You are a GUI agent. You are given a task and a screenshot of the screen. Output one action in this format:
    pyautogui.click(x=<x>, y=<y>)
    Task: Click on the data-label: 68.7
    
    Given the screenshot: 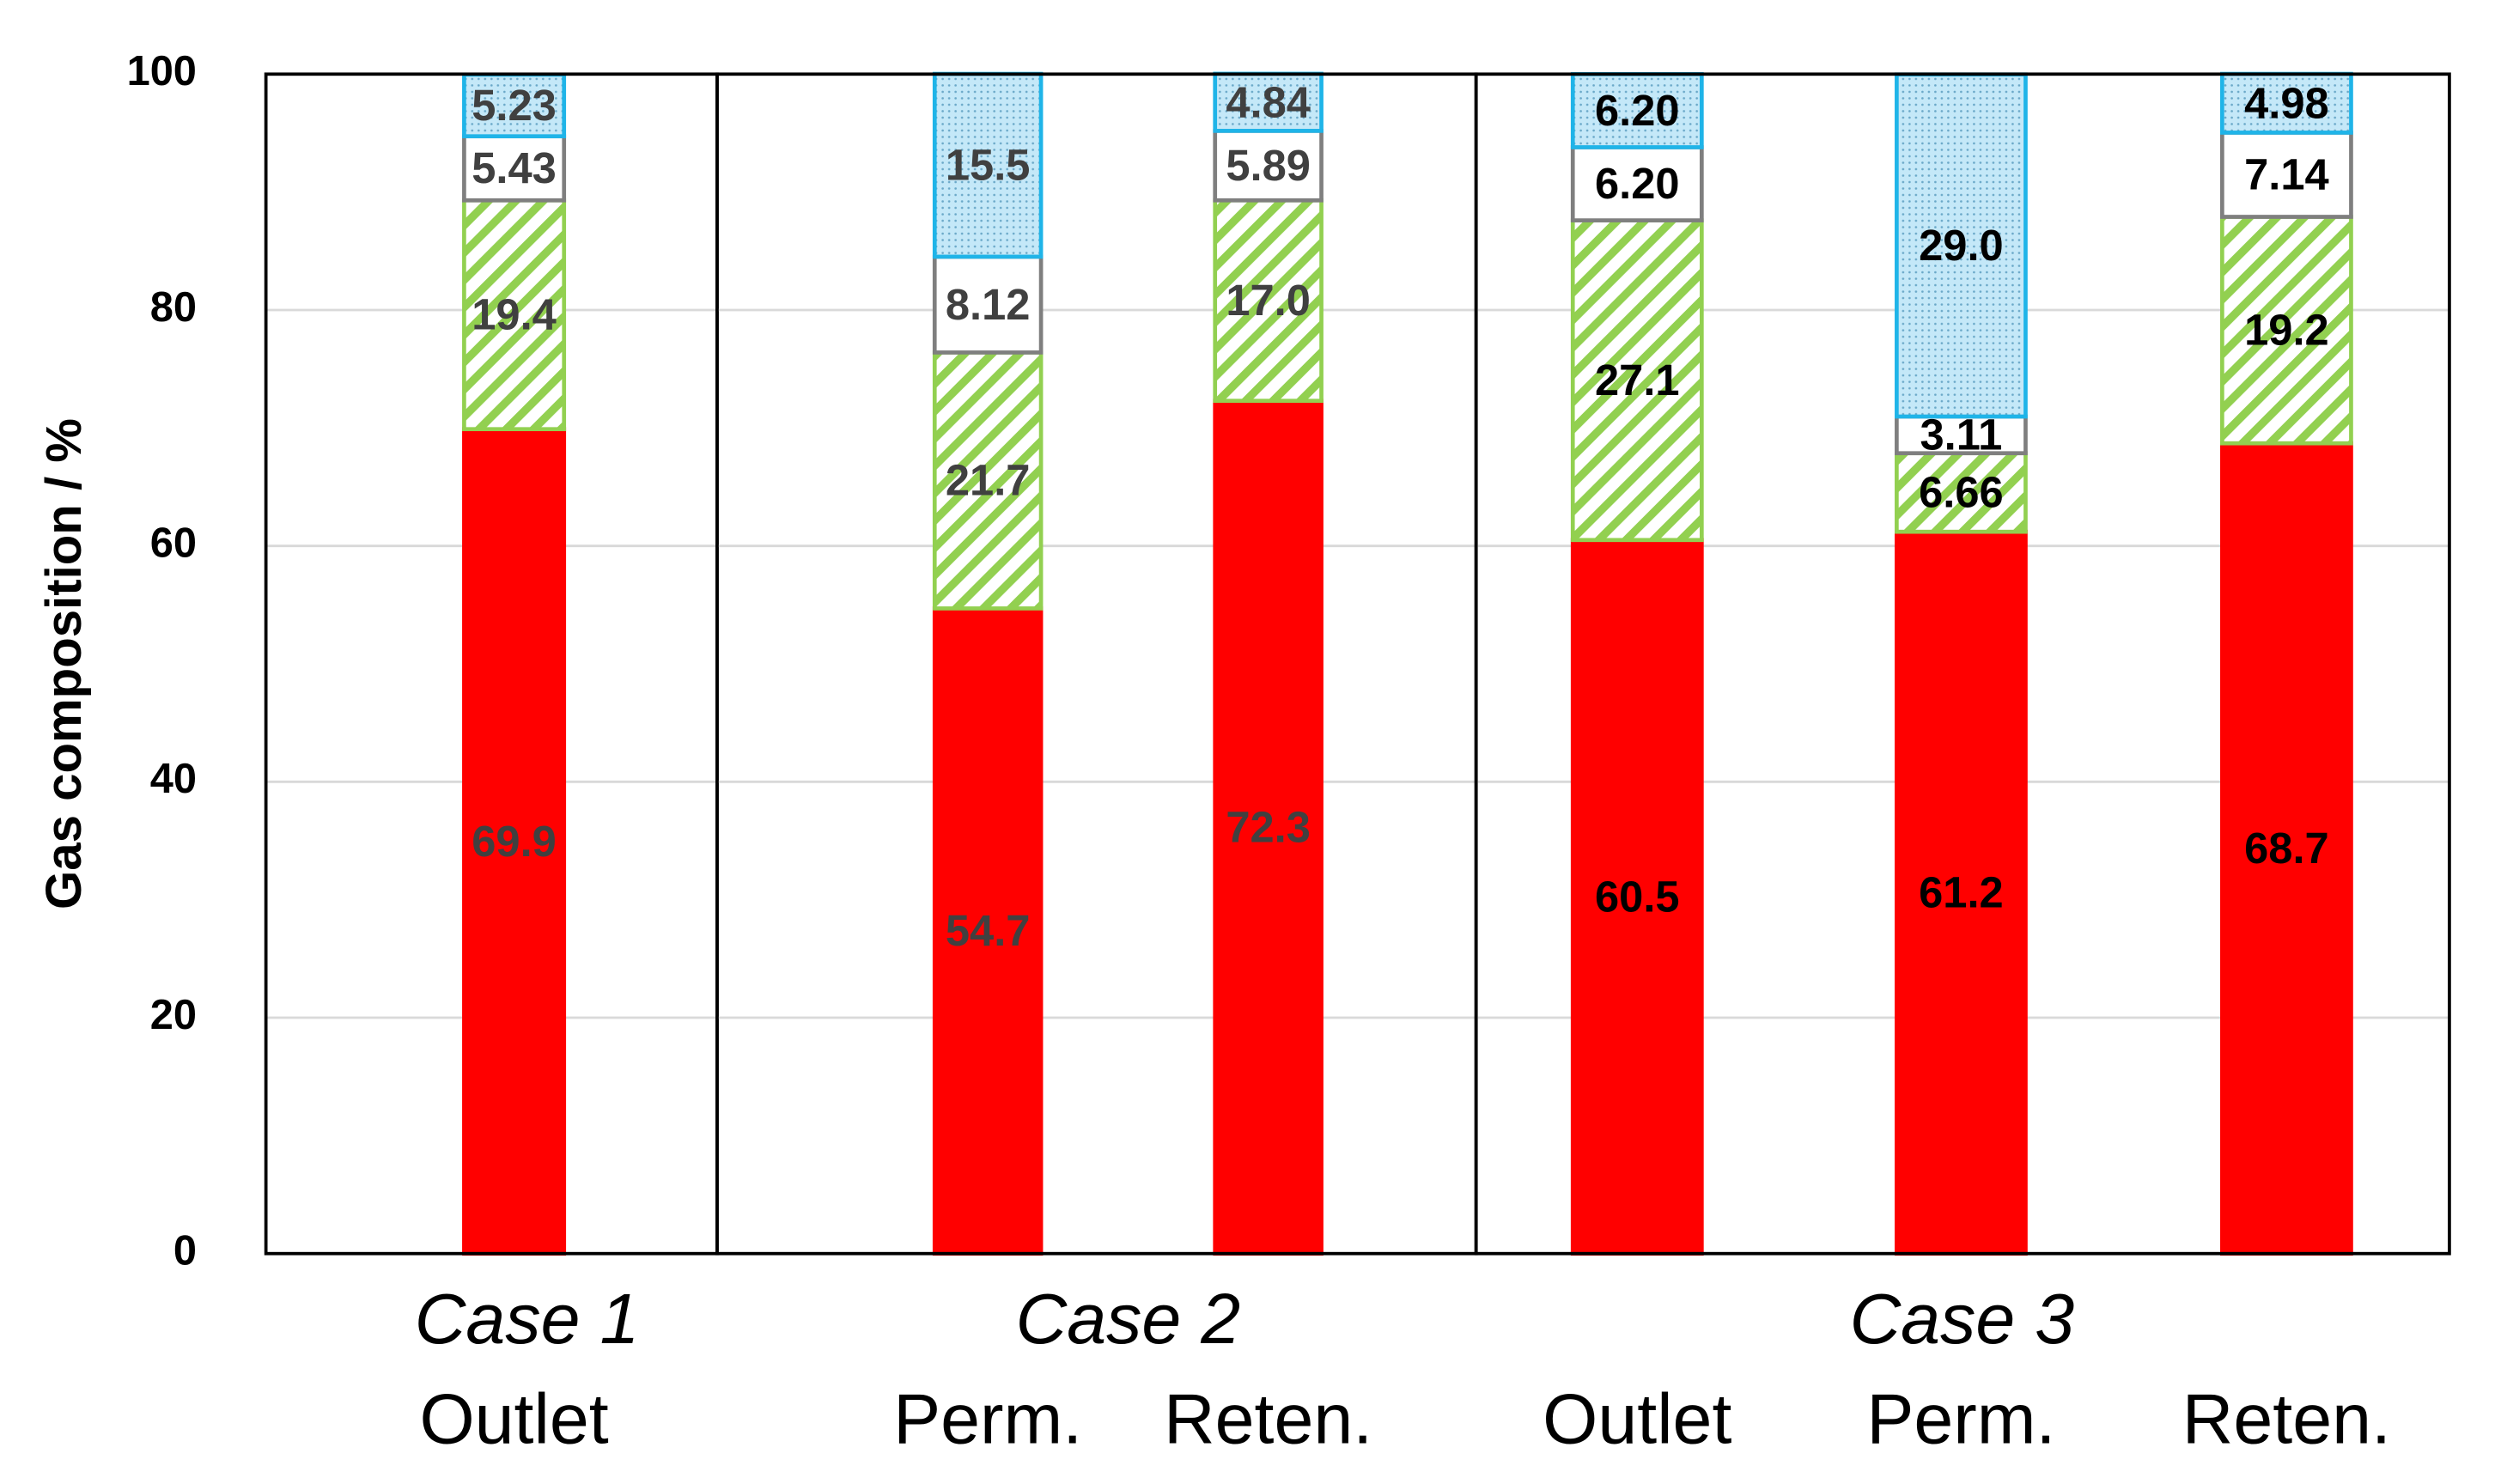 What is the action you would take?
    pyautogui.click(x=2286, y=848)
    